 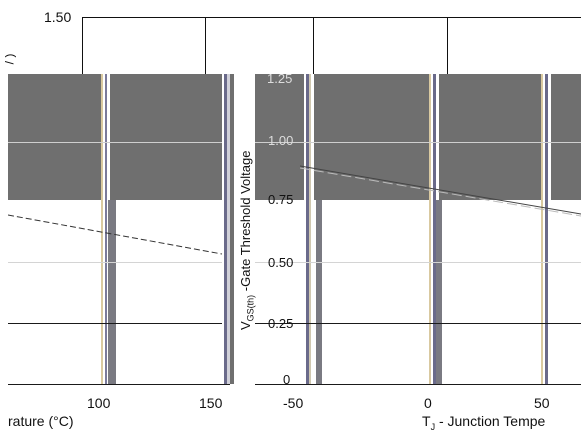 What do you see at coordinates (490, 421) in the screenshot?
I see `x-label-rest: - Junction Tempe` at bounding box center [490, 421].